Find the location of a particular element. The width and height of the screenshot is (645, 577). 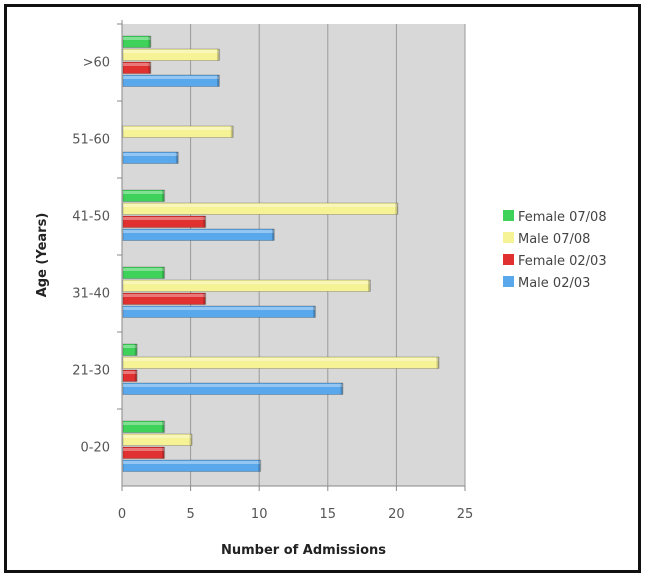

y-axis-title: Age (Years) is located at coordinates (42, 255).